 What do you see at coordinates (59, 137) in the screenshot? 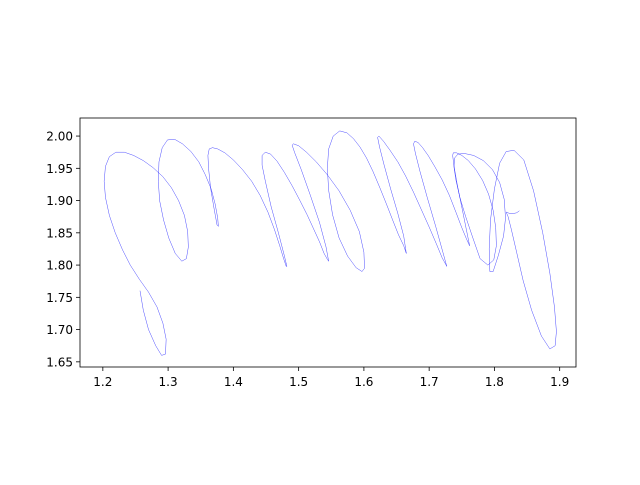
I see `y-tick-label: 2.00` at bounding box center [59, 137].